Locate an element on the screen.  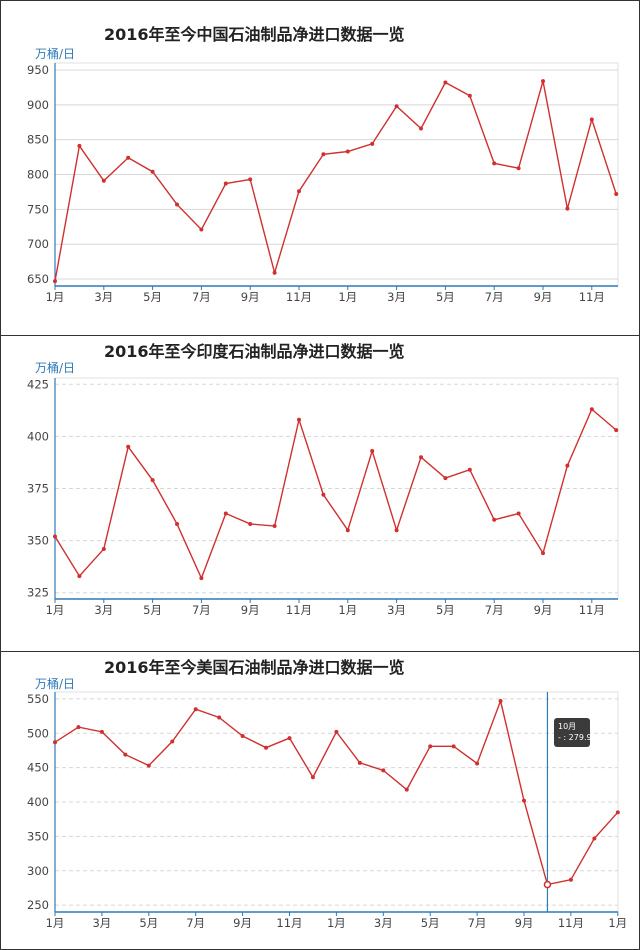
y-axis-unit: 万桶/日 is located at coordinates (55, 54).